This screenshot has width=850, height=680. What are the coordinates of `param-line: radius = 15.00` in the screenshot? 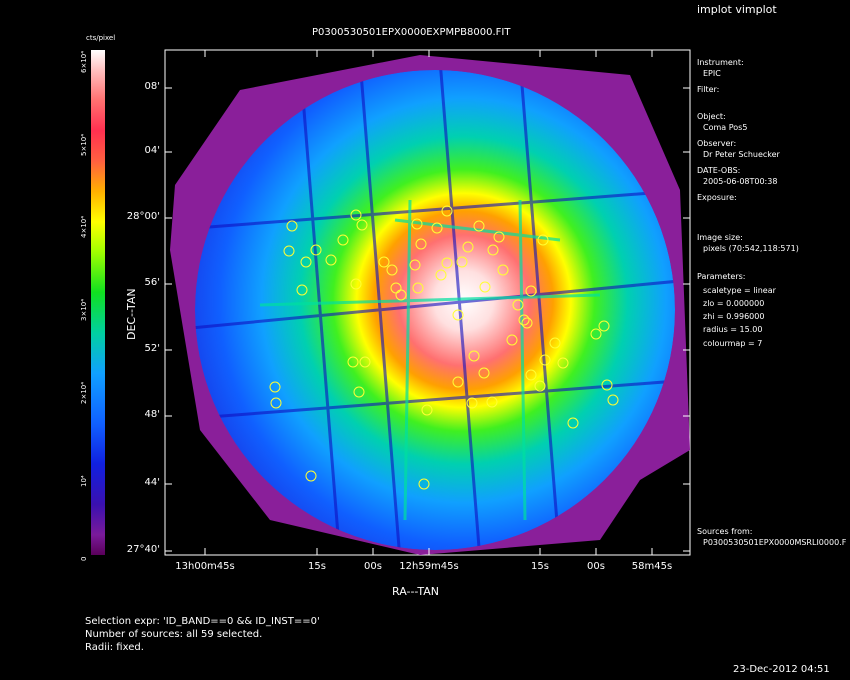 It's located at (733, 329).